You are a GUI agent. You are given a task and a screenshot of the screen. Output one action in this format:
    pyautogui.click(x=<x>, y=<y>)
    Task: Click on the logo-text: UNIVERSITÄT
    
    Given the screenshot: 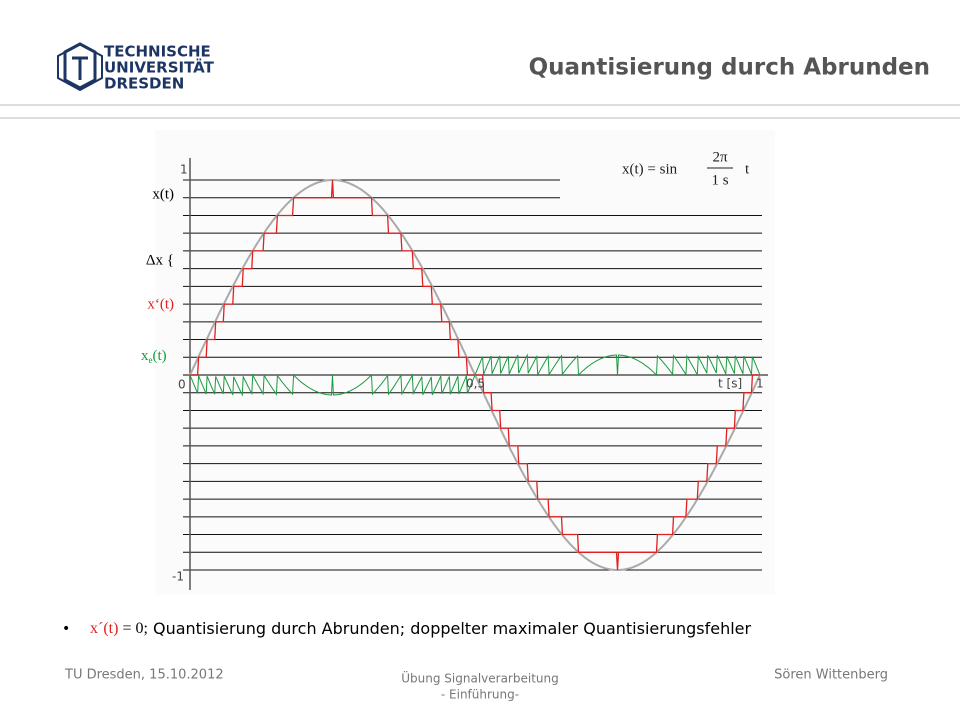 What is the action you would take?
    pyautogui.click(x=159, y=67)
    